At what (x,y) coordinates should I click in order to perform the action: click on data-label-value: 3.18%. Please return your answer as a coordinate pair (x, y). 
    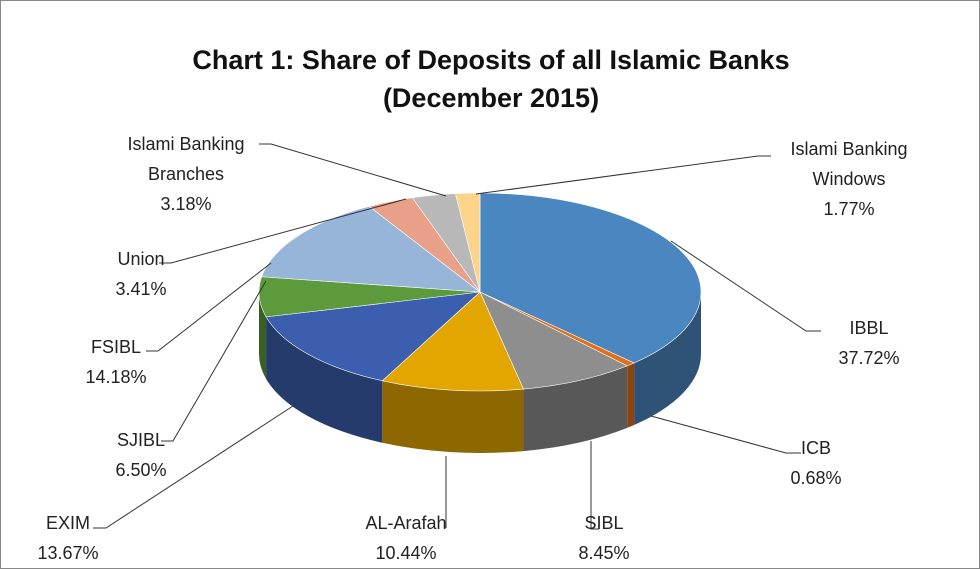
    Looking at the image, I should click on (186, 204).